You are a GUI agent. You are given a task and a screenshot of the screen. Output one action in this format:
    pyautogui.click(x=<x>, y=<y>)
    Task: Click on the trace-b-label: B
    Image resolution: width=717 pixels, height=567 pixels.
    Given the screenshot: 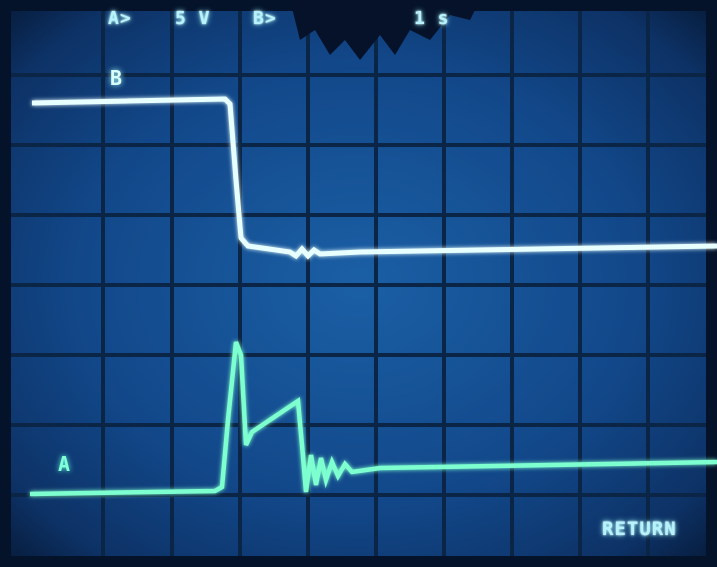 What is the action you would take?
    pyautogui.click(x=116, y=78)
    